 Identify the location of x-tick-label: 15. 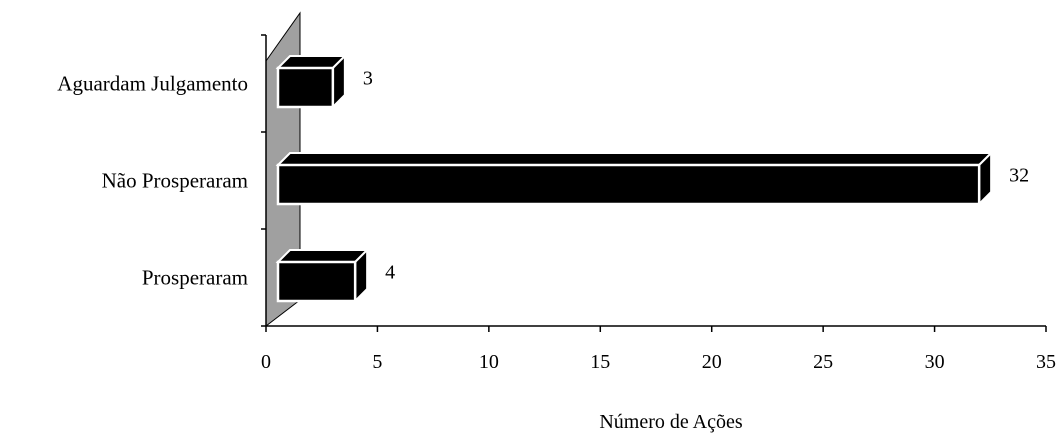
(600, 362).